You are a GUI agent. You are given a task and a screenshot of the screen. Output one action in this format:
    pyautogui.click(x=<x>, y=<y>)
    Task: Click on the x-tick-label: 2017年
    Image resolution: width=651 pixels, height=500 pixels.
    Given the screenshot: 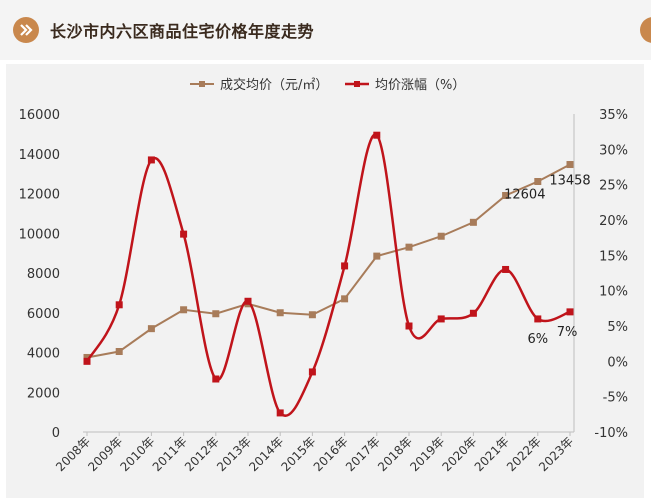 What is the action you would take?
    pyautogui.click(x=363, y=454)
    